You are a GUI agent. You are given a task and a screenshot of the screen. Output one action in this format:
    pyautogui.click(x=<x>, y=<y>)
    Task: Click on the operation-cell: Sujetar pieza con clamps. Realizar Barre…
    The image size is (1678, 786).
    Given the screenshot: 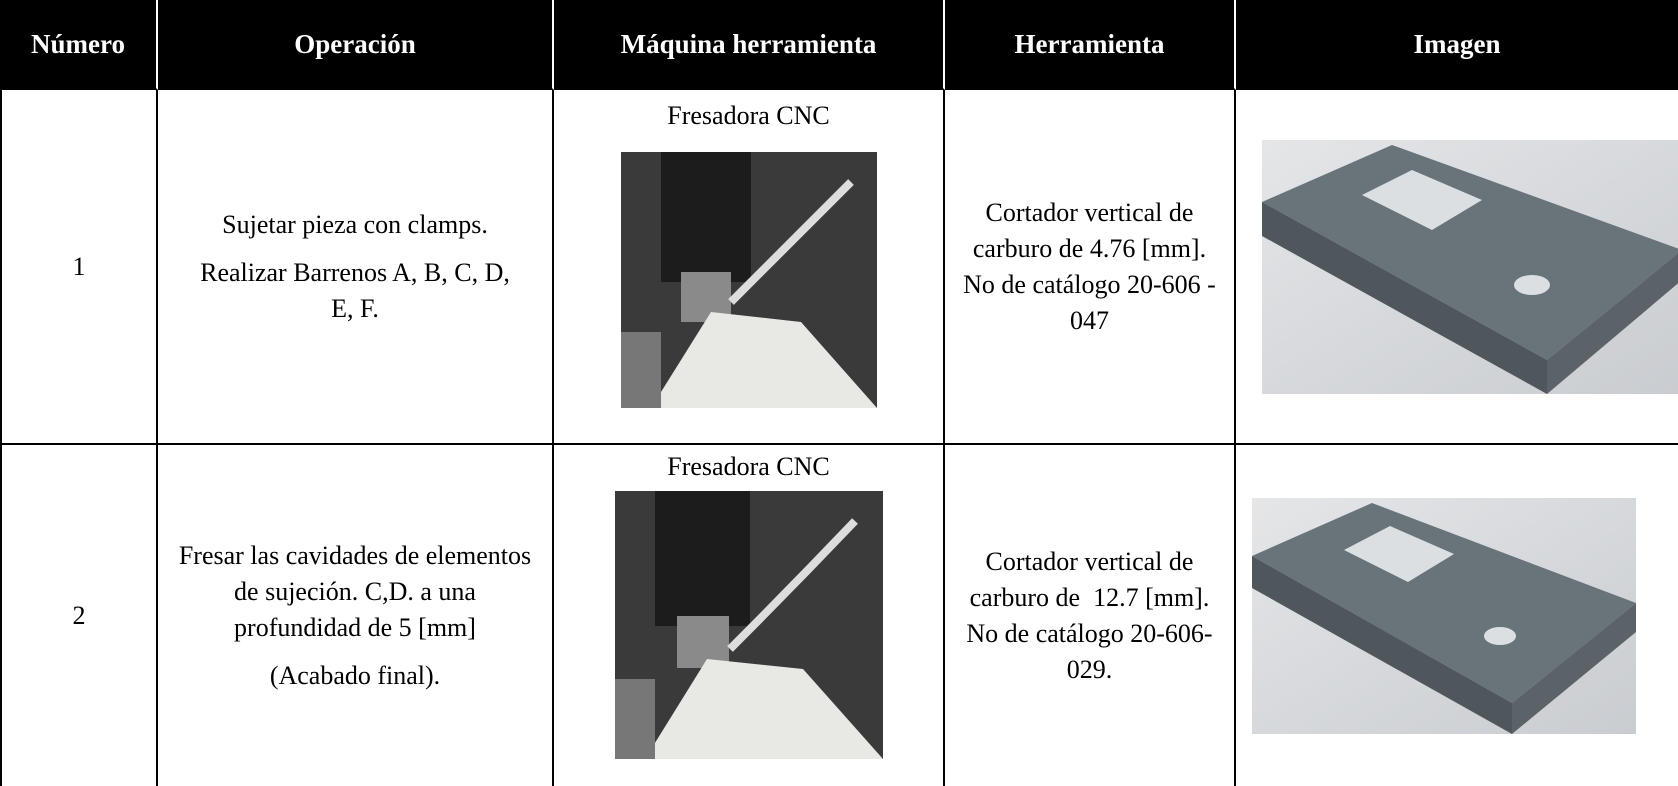 What is the action you would take?
    pyautogui.click(x=356, y=267)
    